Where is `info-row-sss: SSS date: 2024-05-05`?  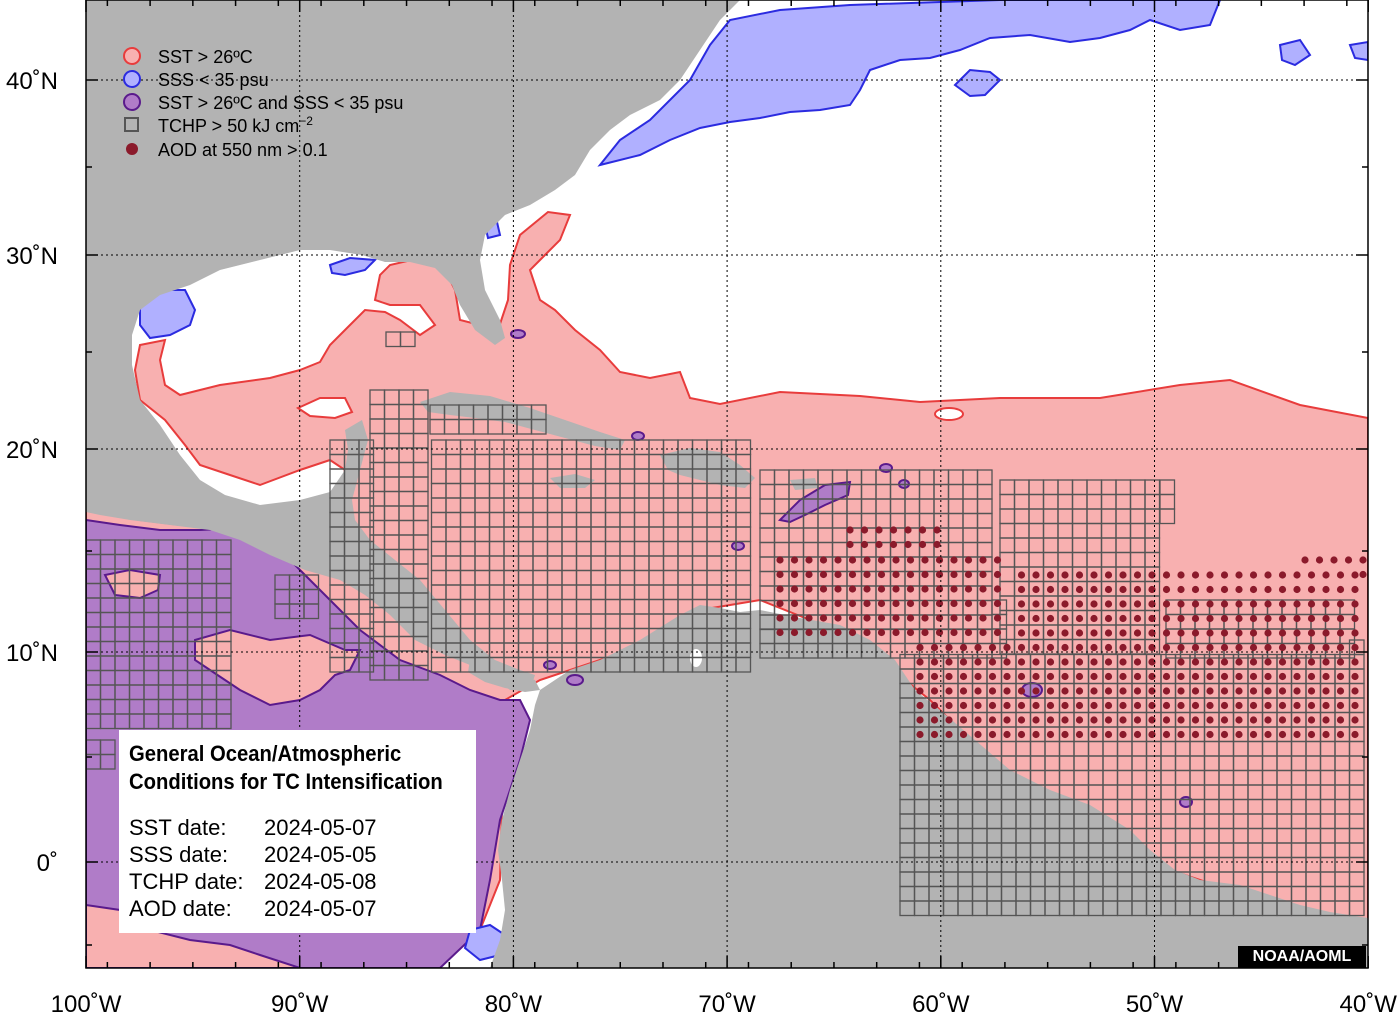
info-row-sss: SSS date: 2024-05-05 is located at coordinates (297, 854).